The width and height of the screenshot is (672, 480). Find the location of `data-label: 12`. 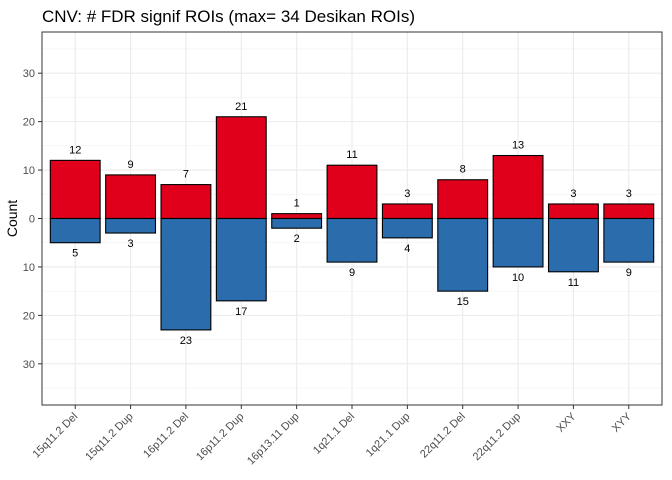

data-label: 12 is located at coordinates (75, 150).